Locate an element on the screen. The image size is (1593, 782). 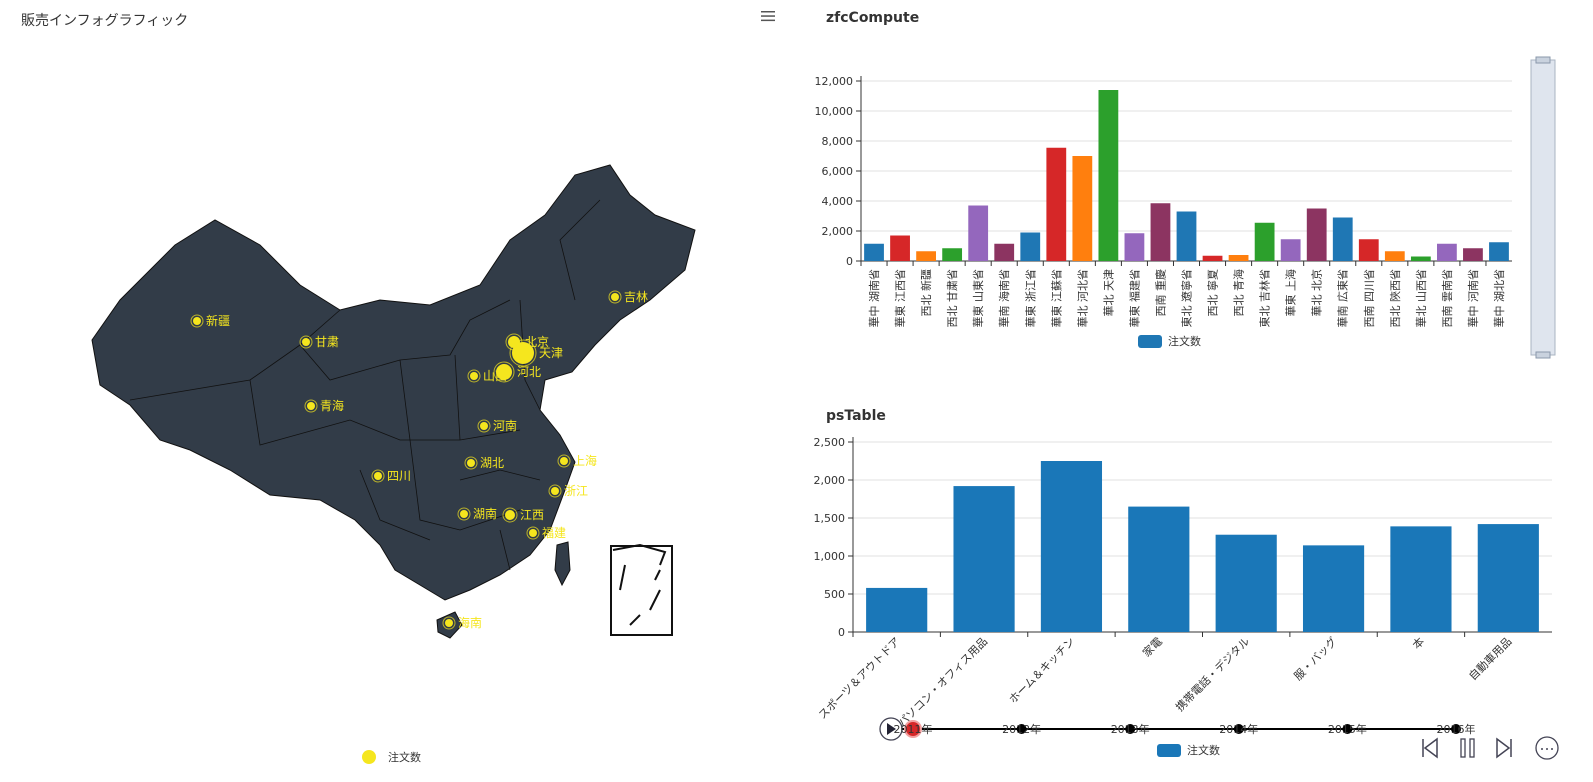
y-tick-label: 2,000 is located at coordinates (830, 480).